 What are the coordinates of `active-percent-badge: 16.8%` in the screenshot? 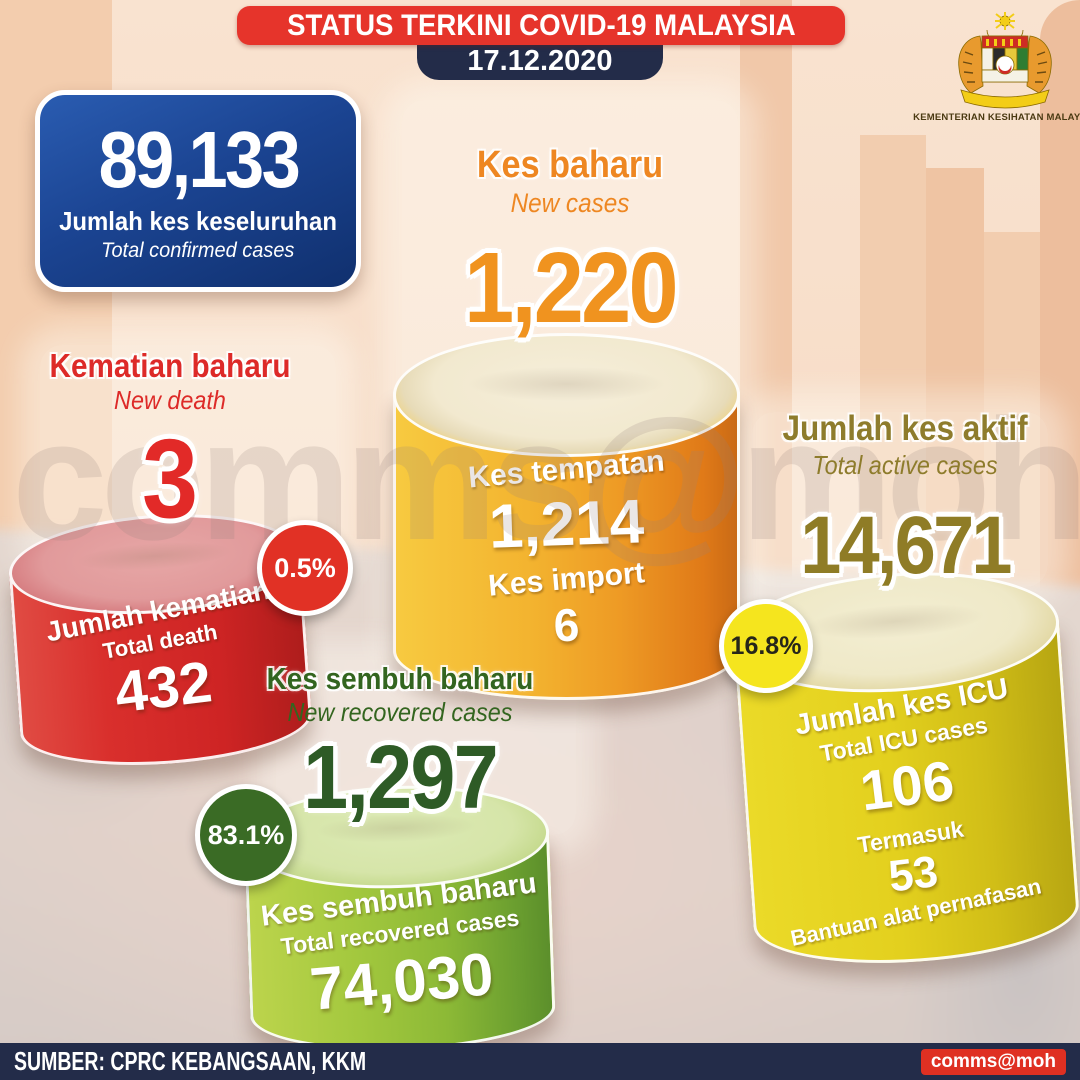 It's located at (766, 646).